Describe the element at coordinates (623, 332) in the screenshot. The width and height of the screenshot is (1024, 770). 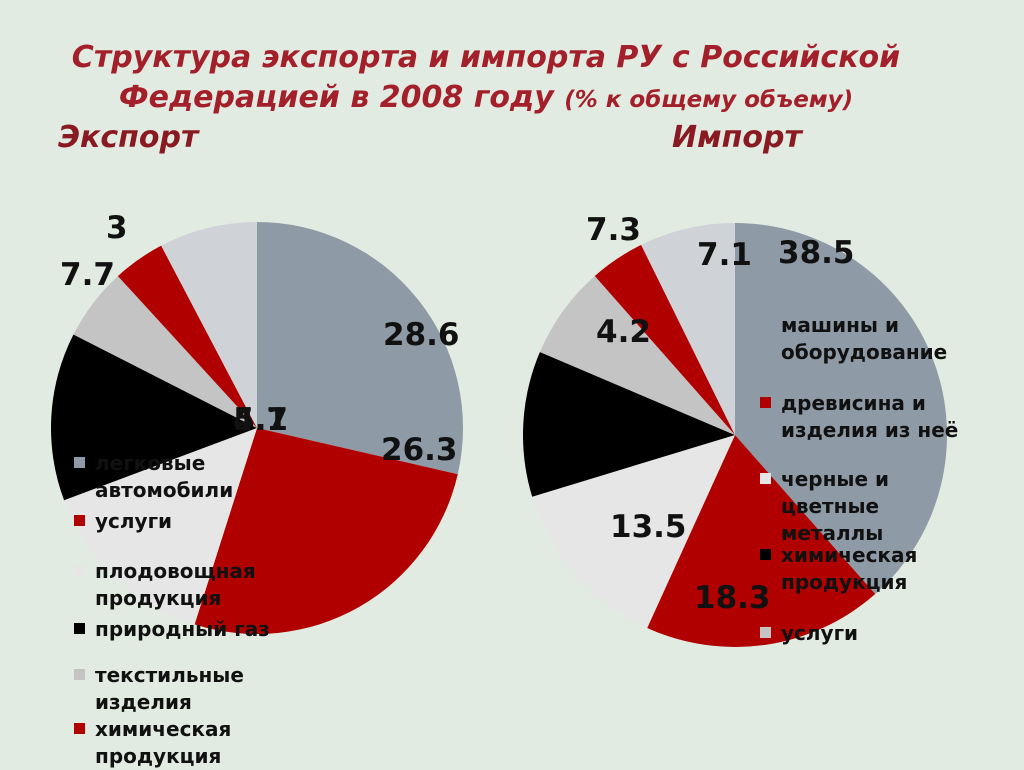
I see `import-data-label-4: 4.2` at that location.